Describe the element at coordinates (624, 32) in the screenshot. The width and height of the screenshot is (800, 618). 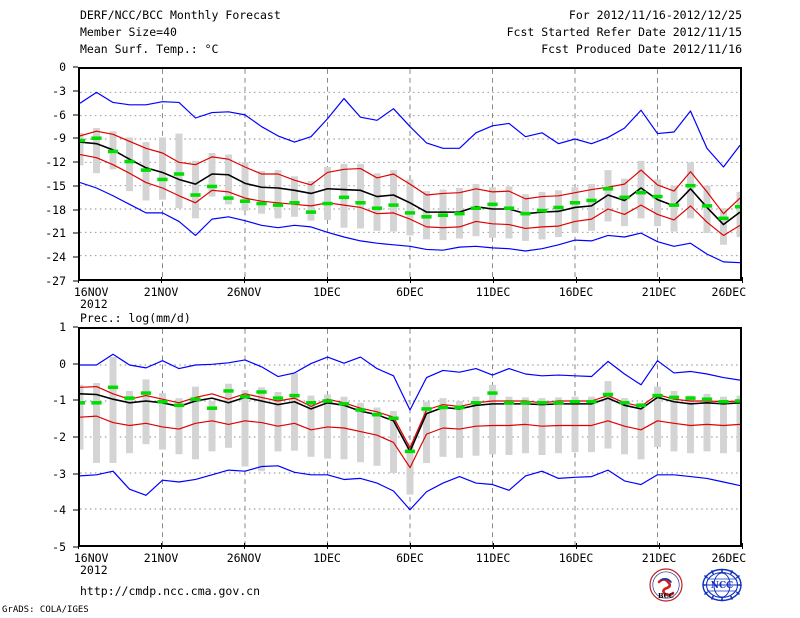
I see `forecast-start-date-label: Fcst Started Refer Date 2012/11/15` at that location.